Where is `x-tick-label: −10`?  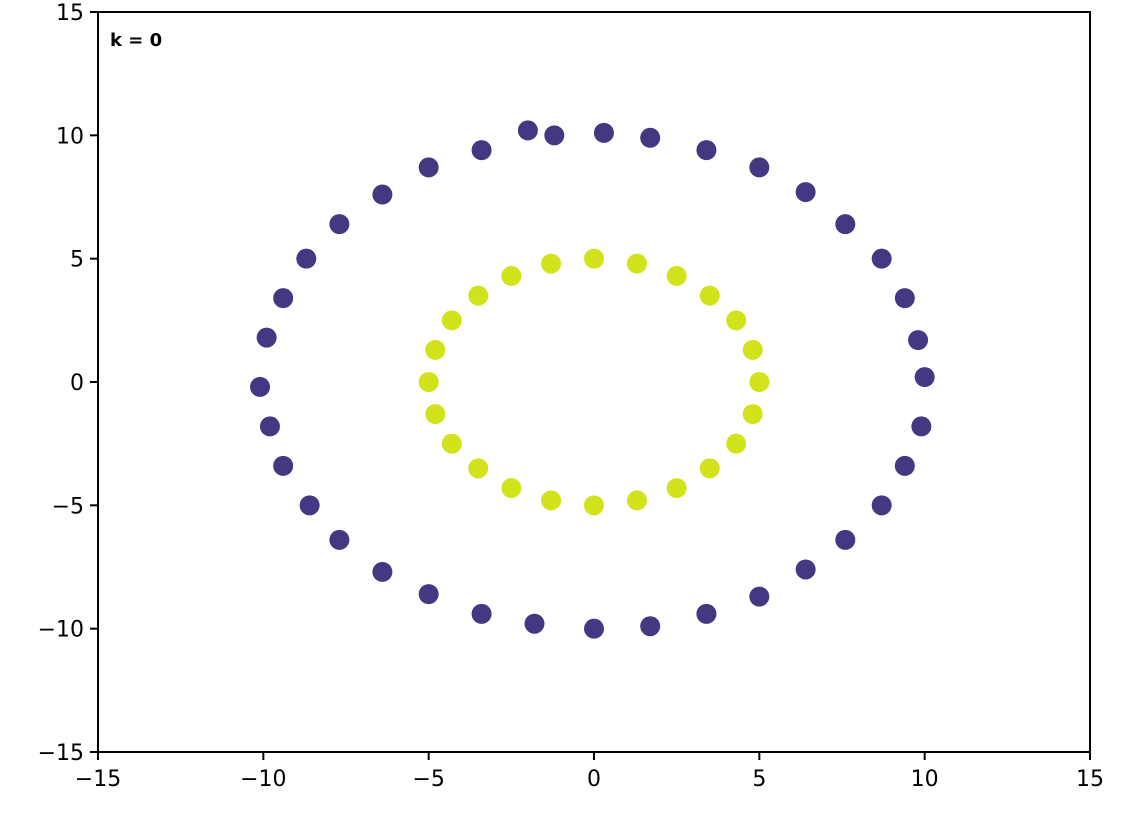
x-tick-label: −10 is located at coordinates (263, 779).